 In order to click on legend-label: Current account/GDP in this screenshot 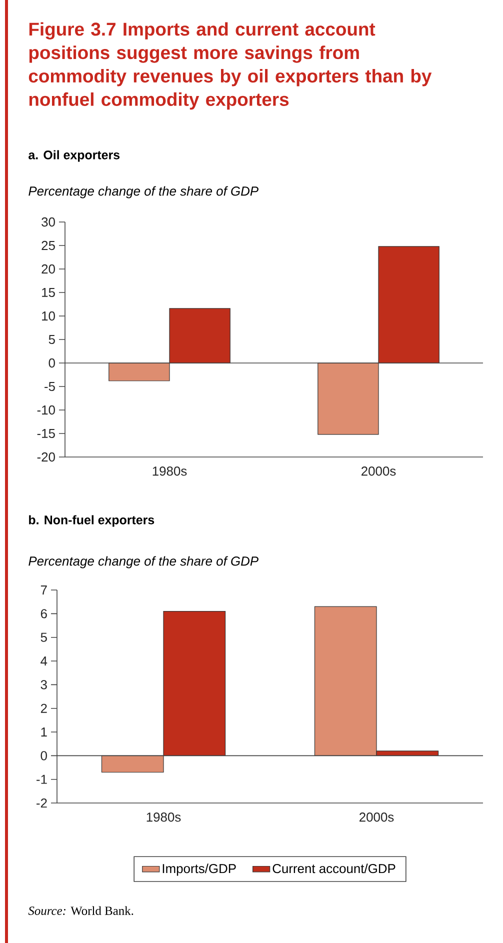, I will do `click(334, 869)`.